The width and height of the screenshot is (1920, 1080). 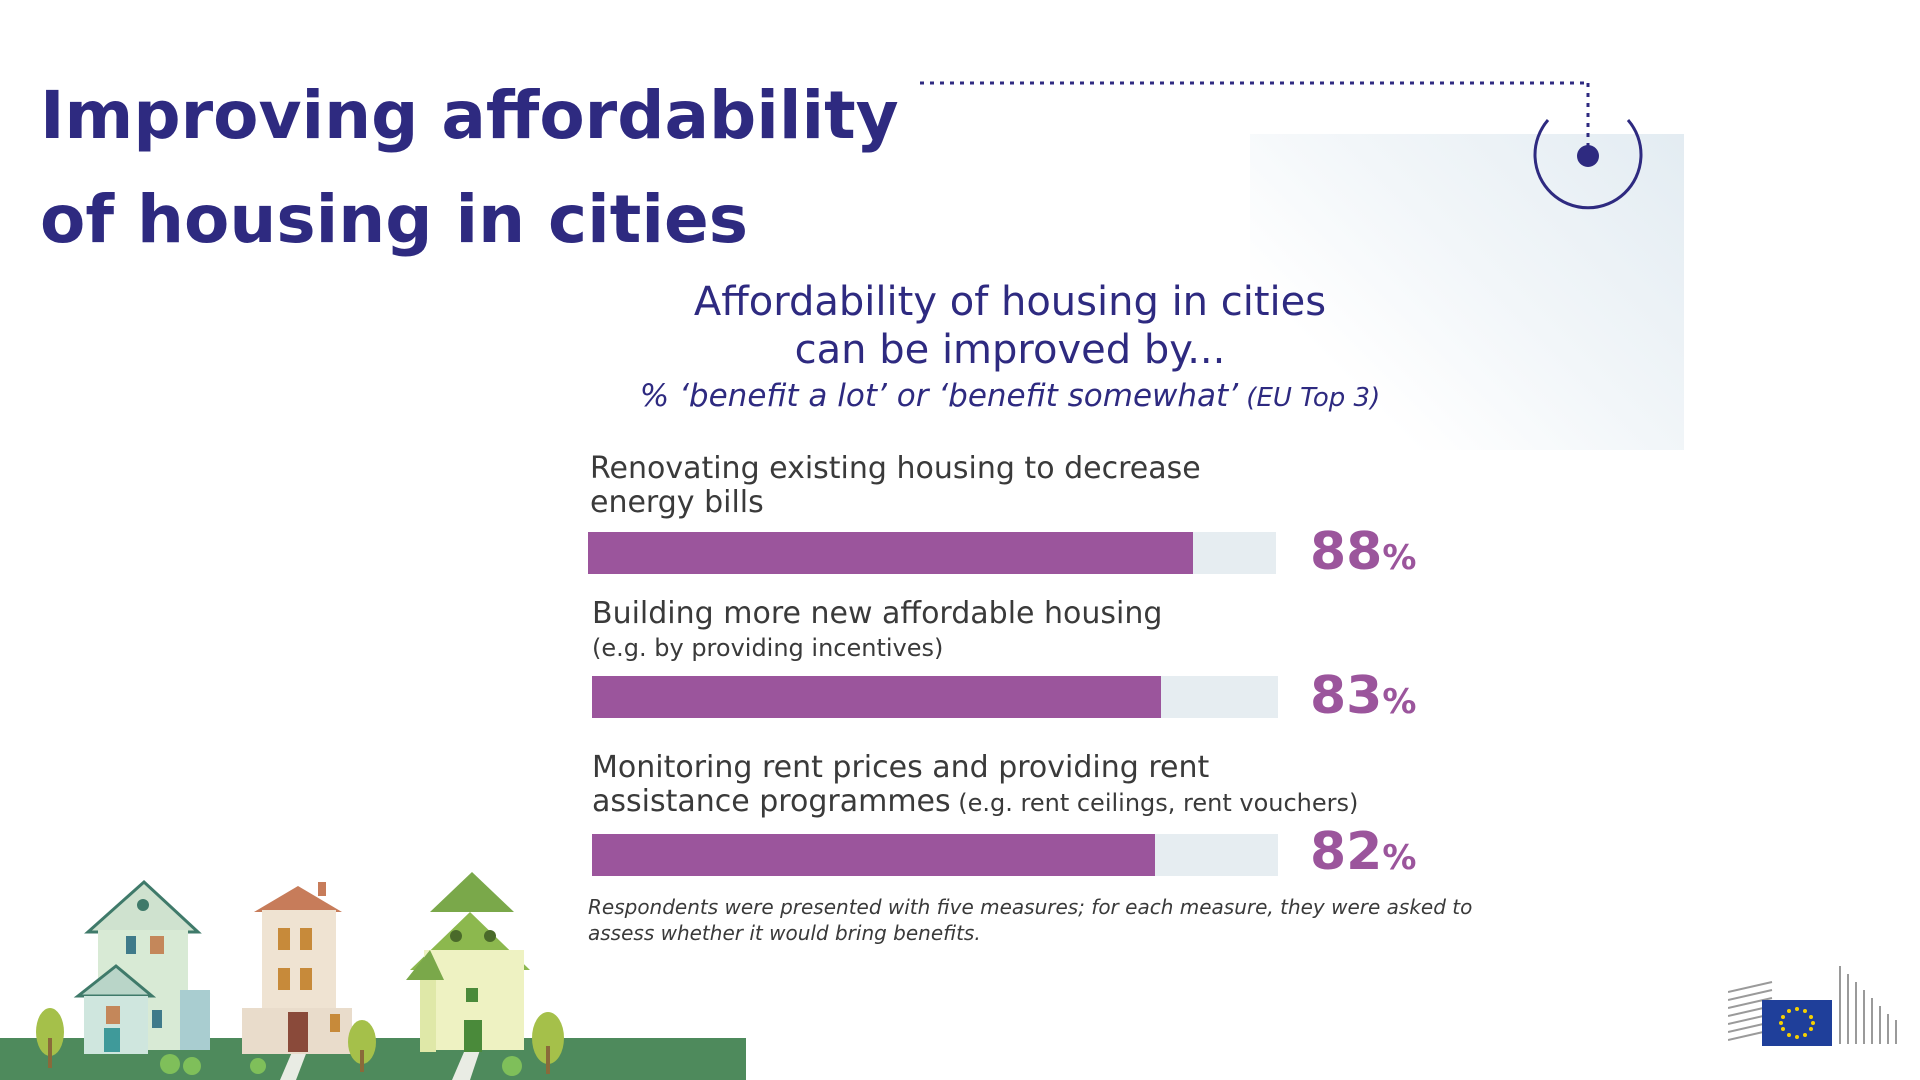 What do you see at coordinates (1309, 398) in the screenshot?
I see `chart-subtitle-suffix: (EU Top 3)` at bounding box center [1309, 398].